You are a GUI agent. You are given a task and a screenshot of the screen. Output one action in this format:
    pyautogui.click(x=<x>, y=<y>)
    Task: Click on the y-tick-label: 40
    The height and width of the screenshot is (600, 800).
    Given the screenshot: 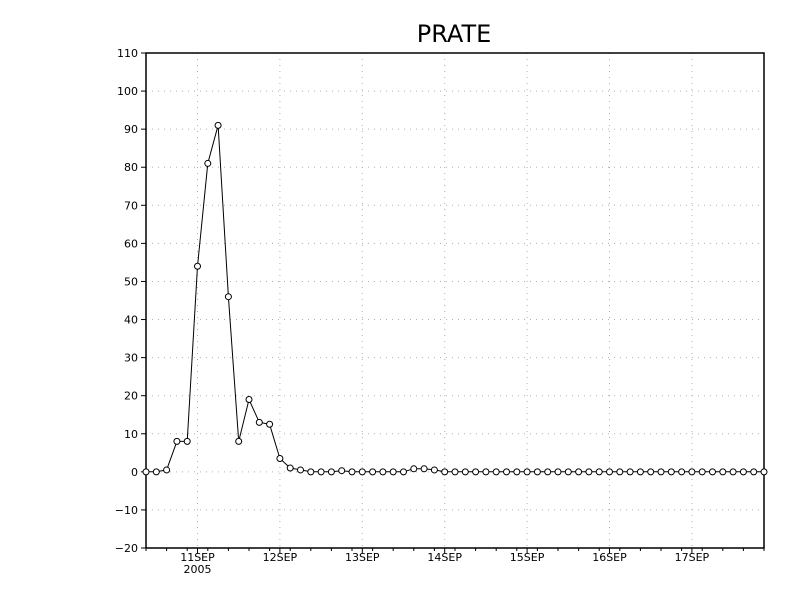 What is the action you would take?
    pyautogui.click(x=131, y=320)
    